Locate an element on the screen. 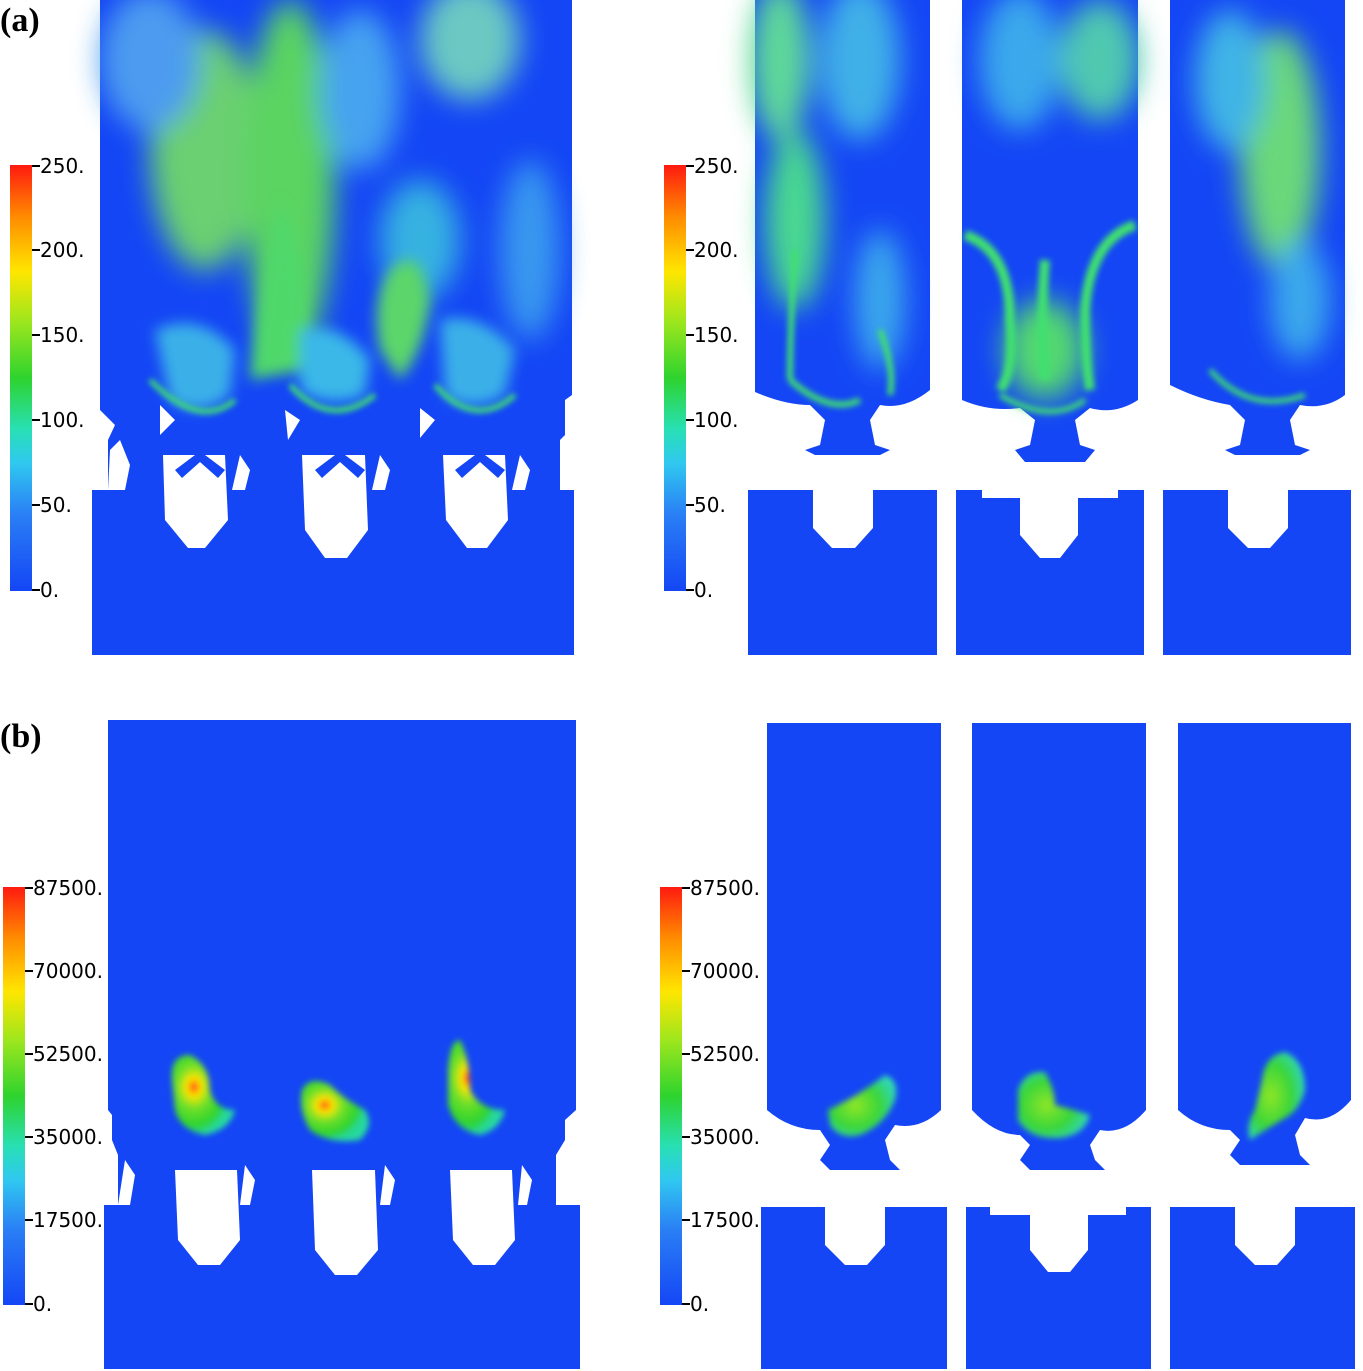  panel-a-label: (a) is located at coordinates (20, 20).